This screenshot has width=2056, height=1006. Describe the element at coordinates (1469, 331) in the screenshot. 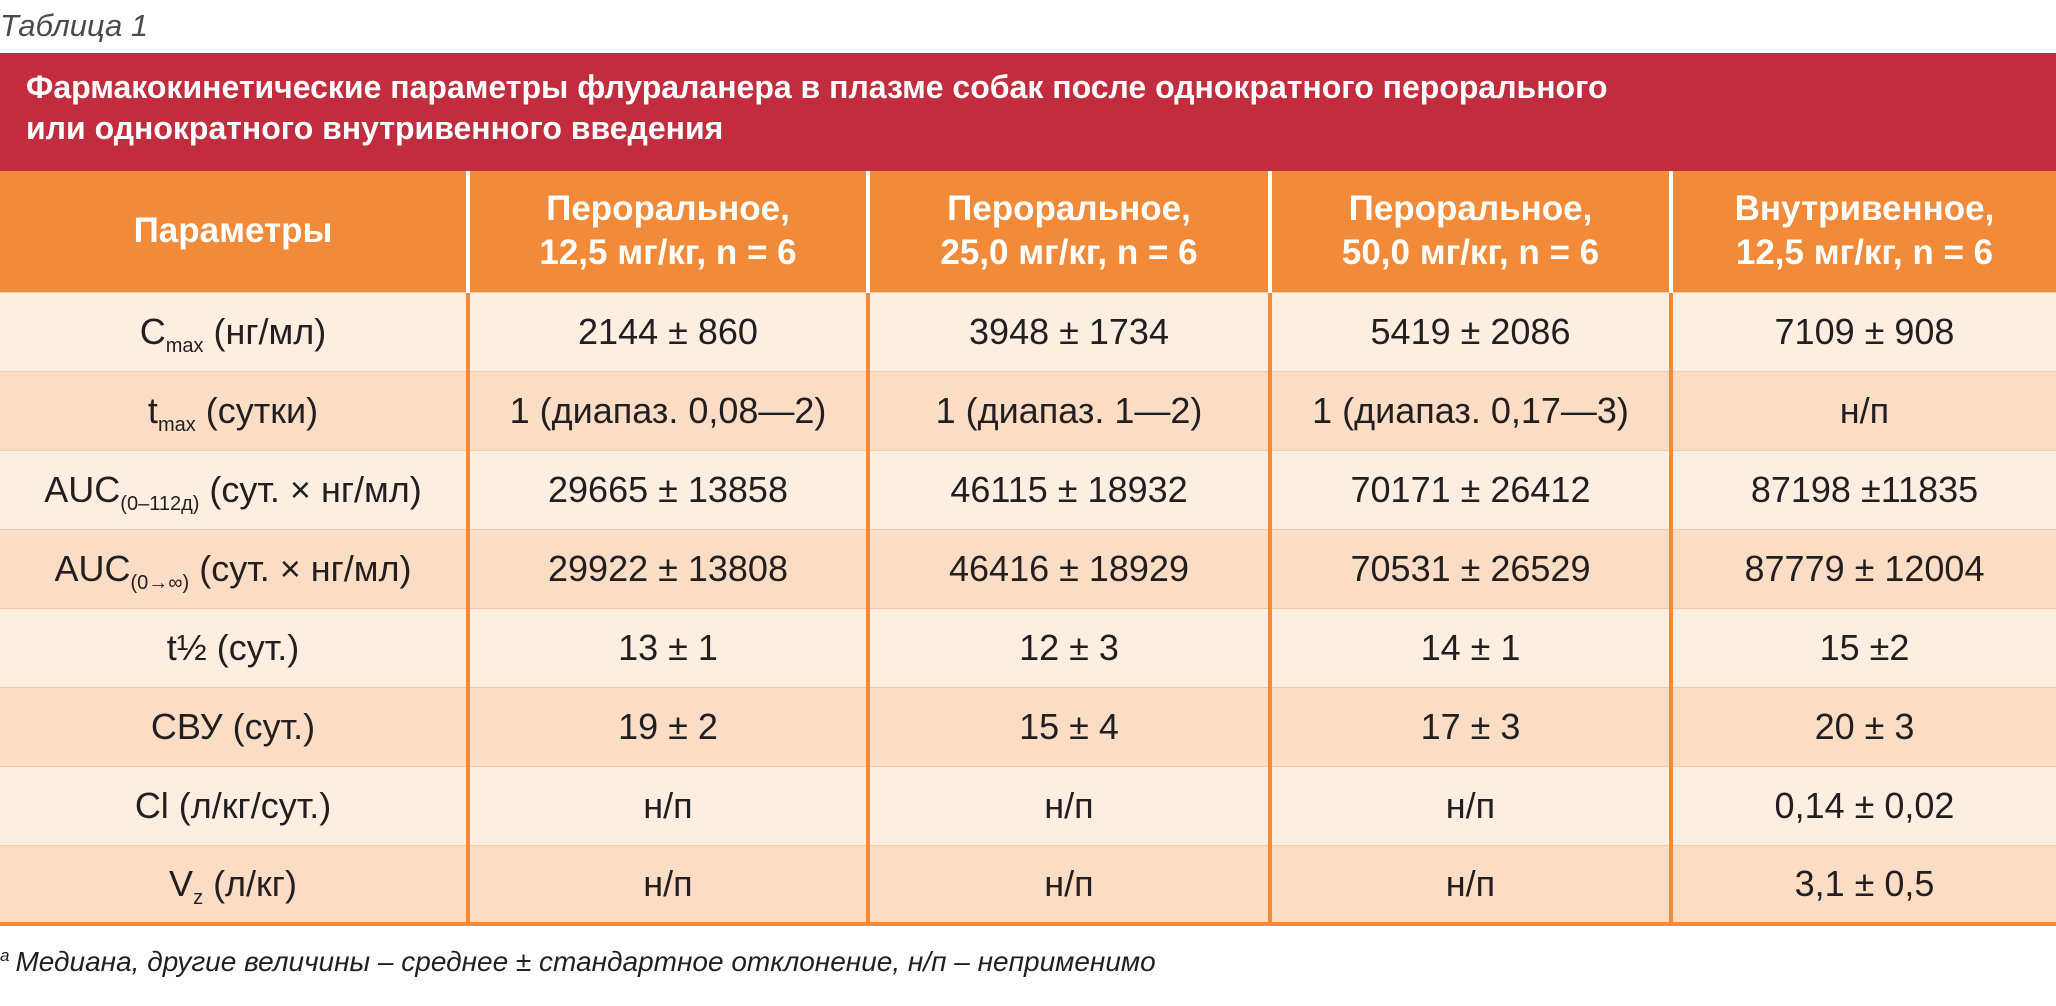

I see `value-cell: 5419 ± 2086` at that location.